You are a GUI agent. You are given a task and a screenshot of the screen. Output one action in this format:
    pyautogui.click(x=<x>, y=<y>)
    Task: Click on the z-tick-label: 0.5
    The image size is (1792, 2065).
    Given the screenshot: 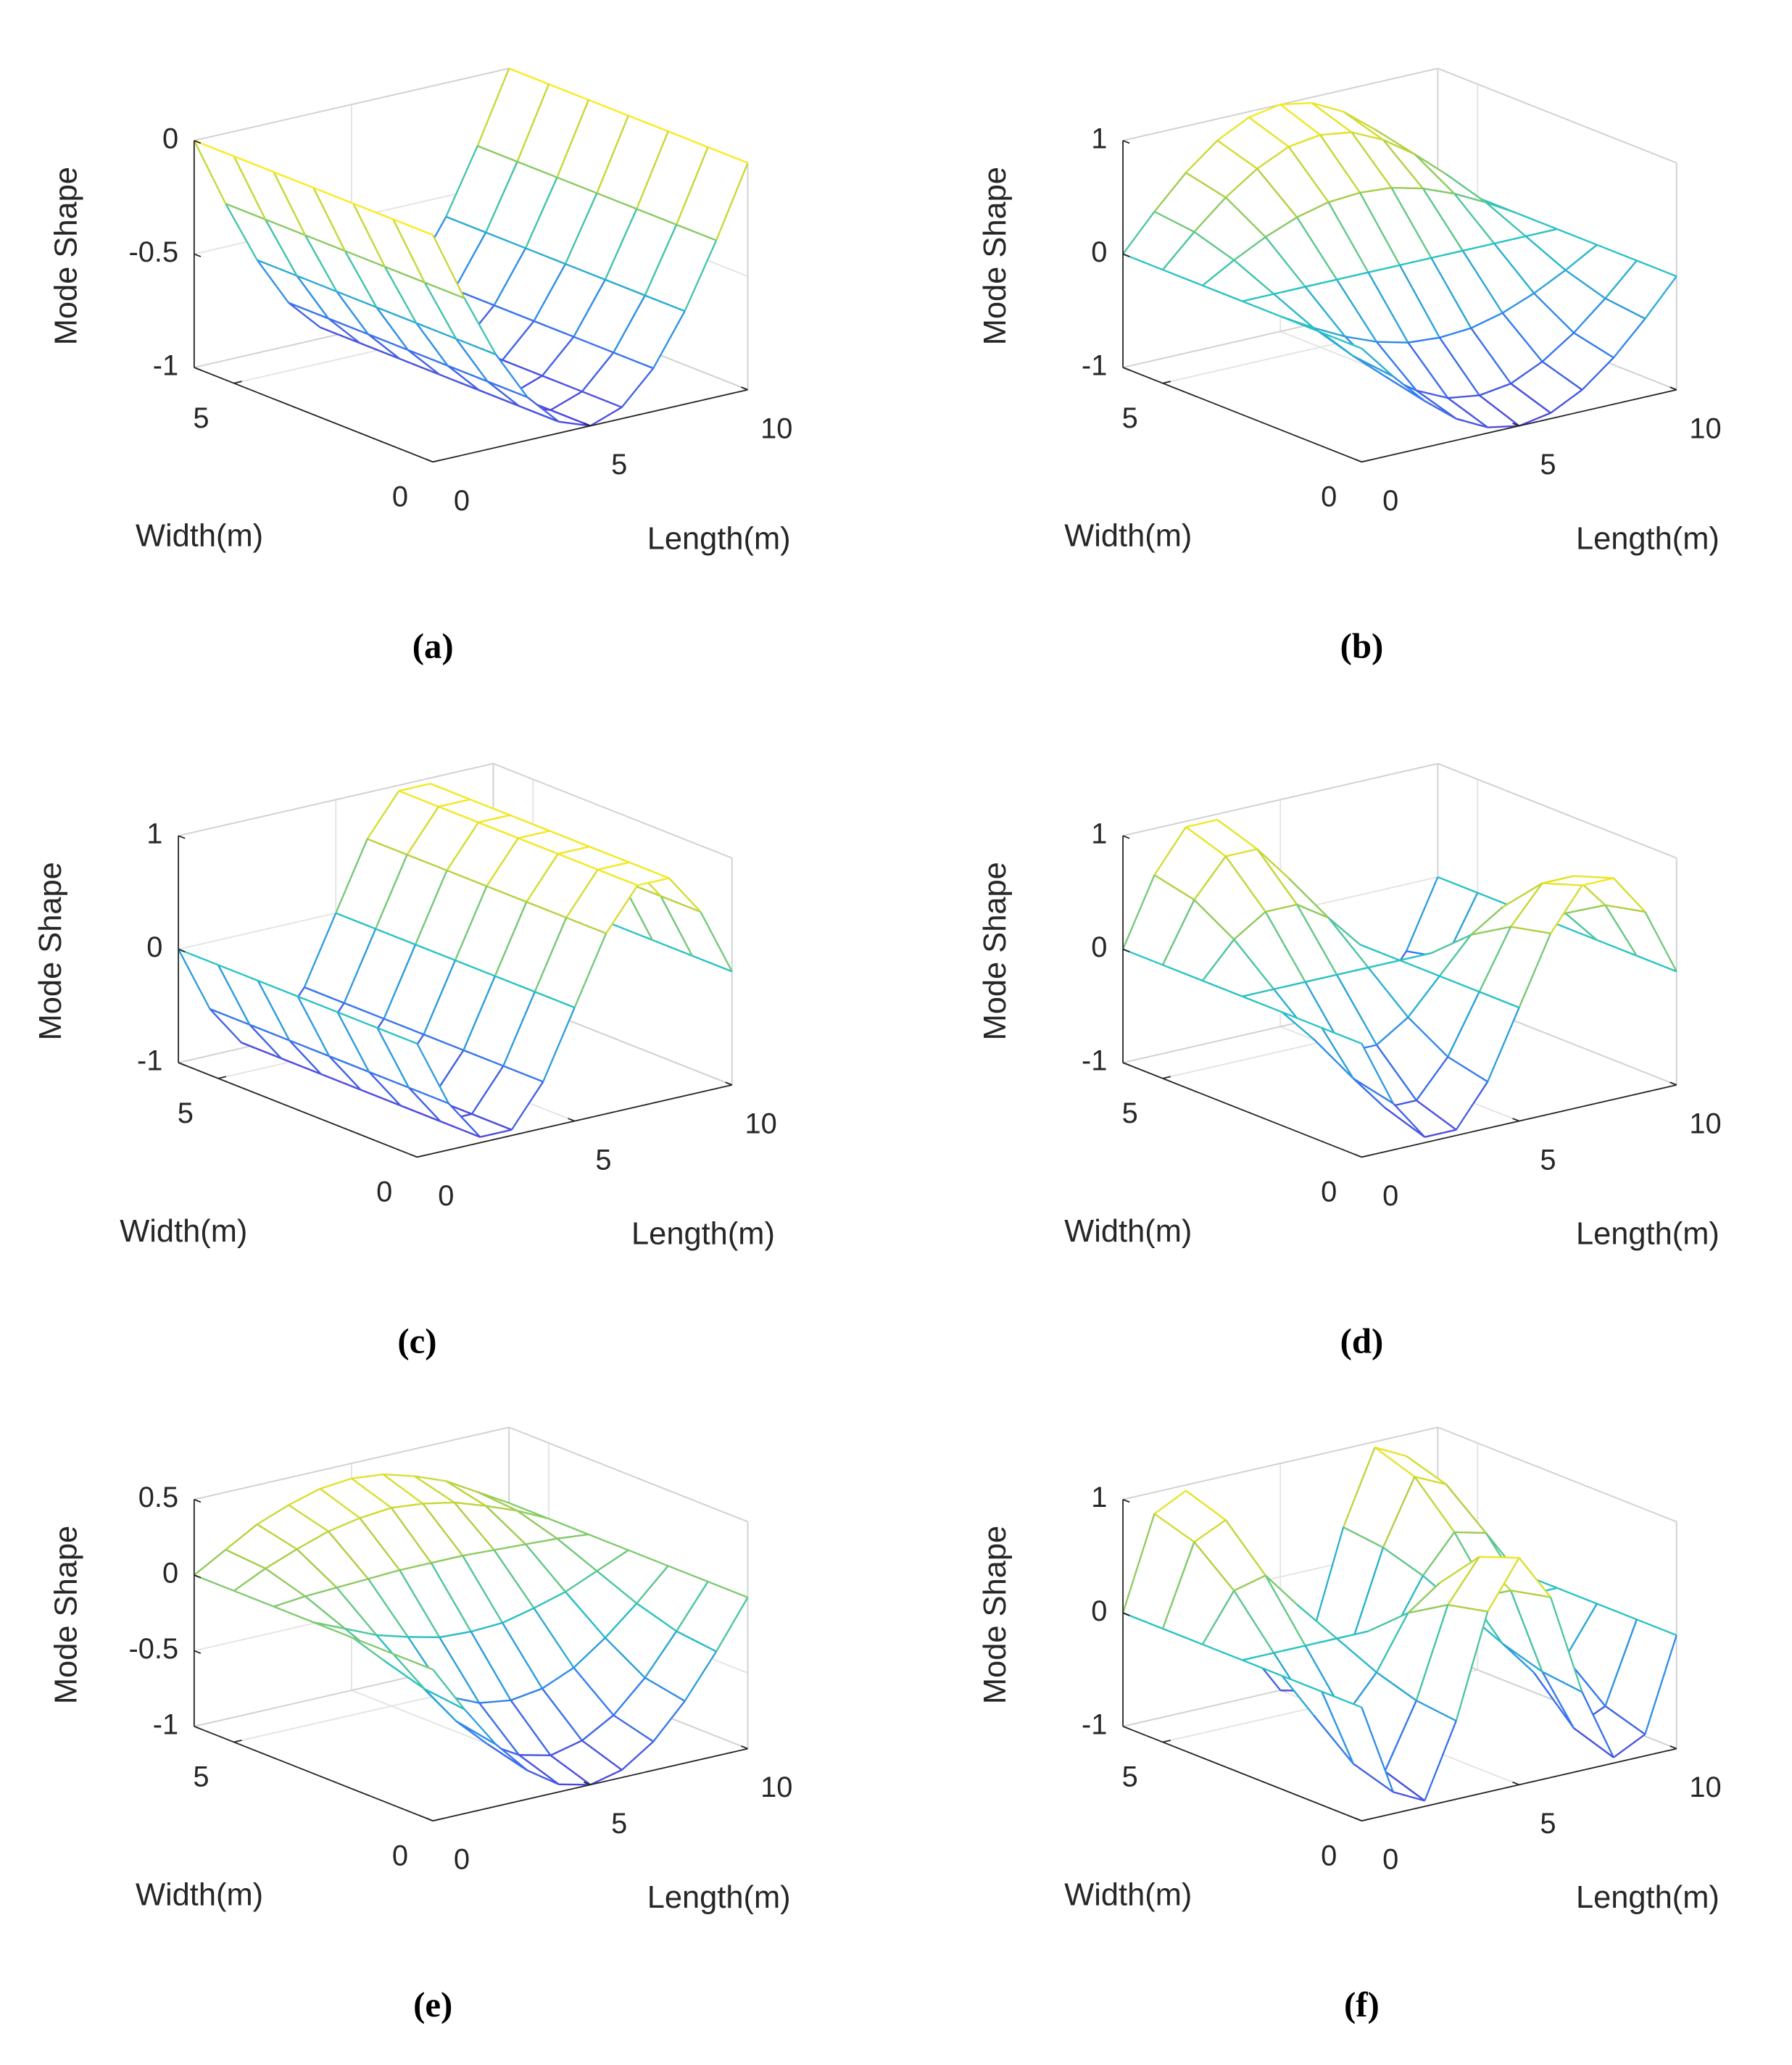 What is the action you would take?
    pyautogui.click(x=158, y=1497)
    